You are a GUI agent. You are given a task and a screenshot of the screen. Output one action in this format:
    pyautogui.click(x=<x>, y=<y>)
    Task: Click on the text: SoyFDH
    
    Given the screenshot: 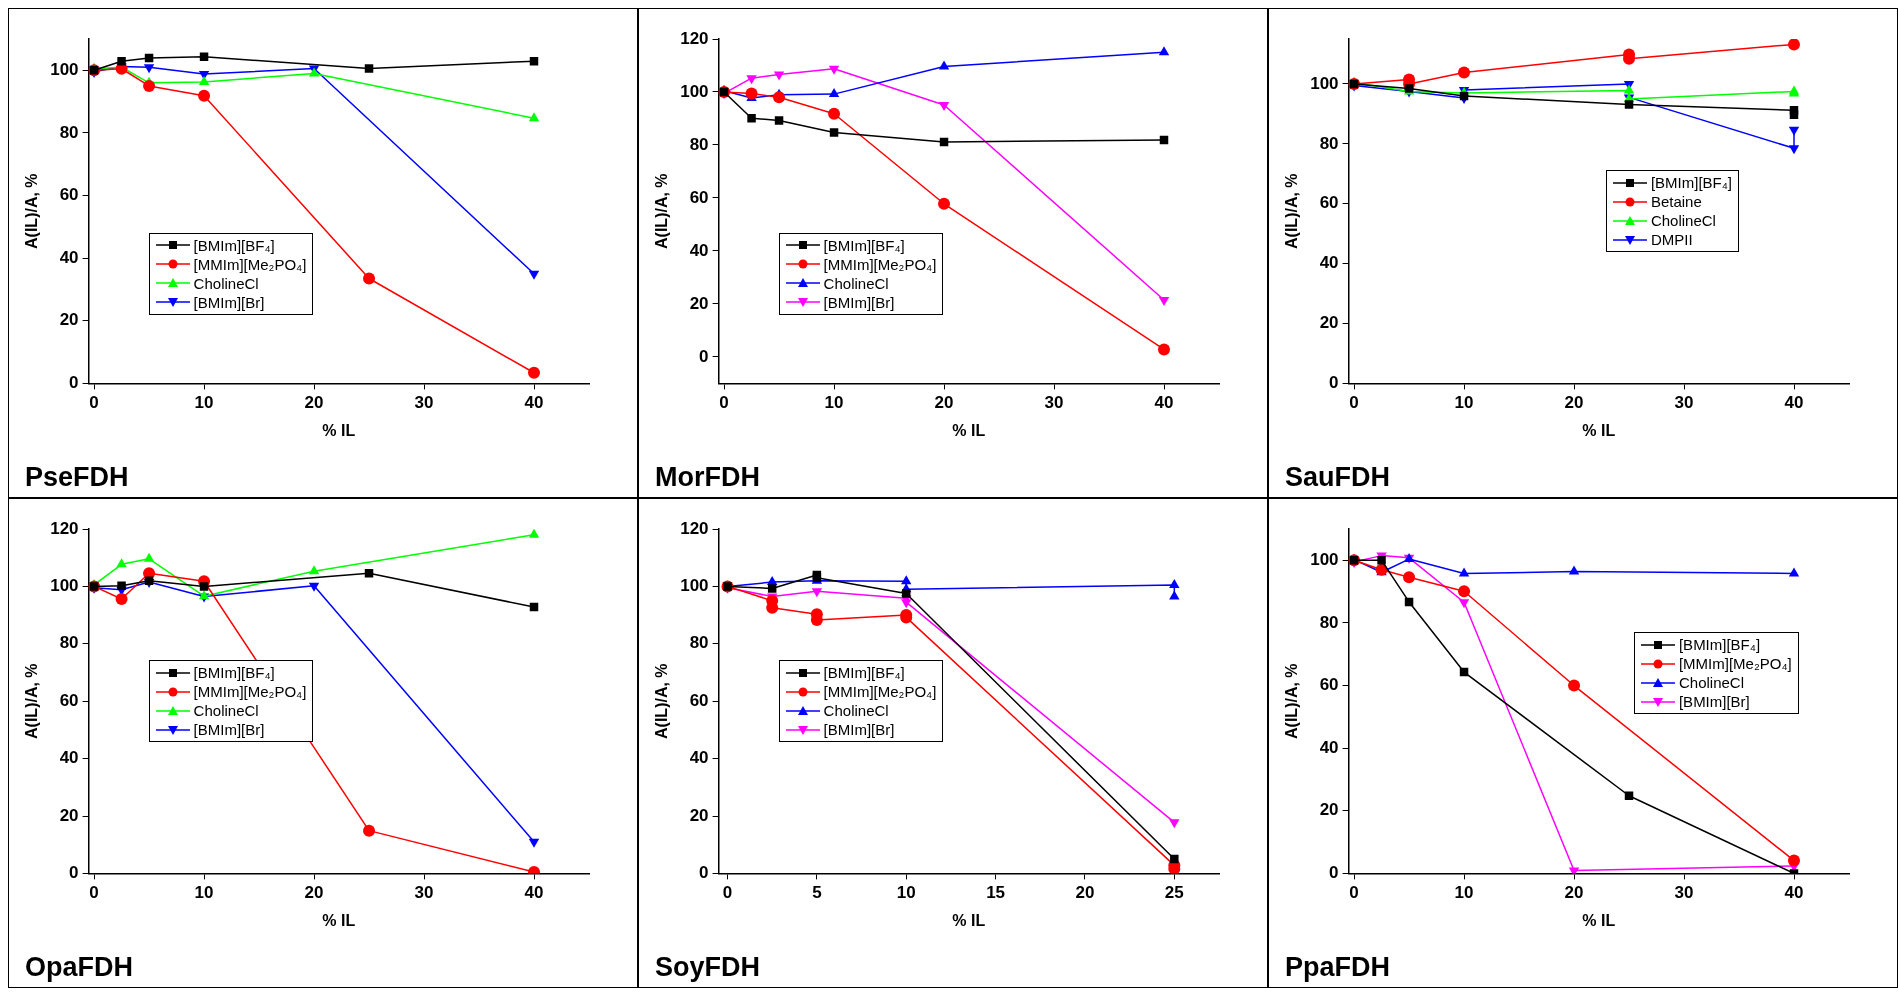 What is the action you would take?
    pyautogui.click(x=708, y=967)
    